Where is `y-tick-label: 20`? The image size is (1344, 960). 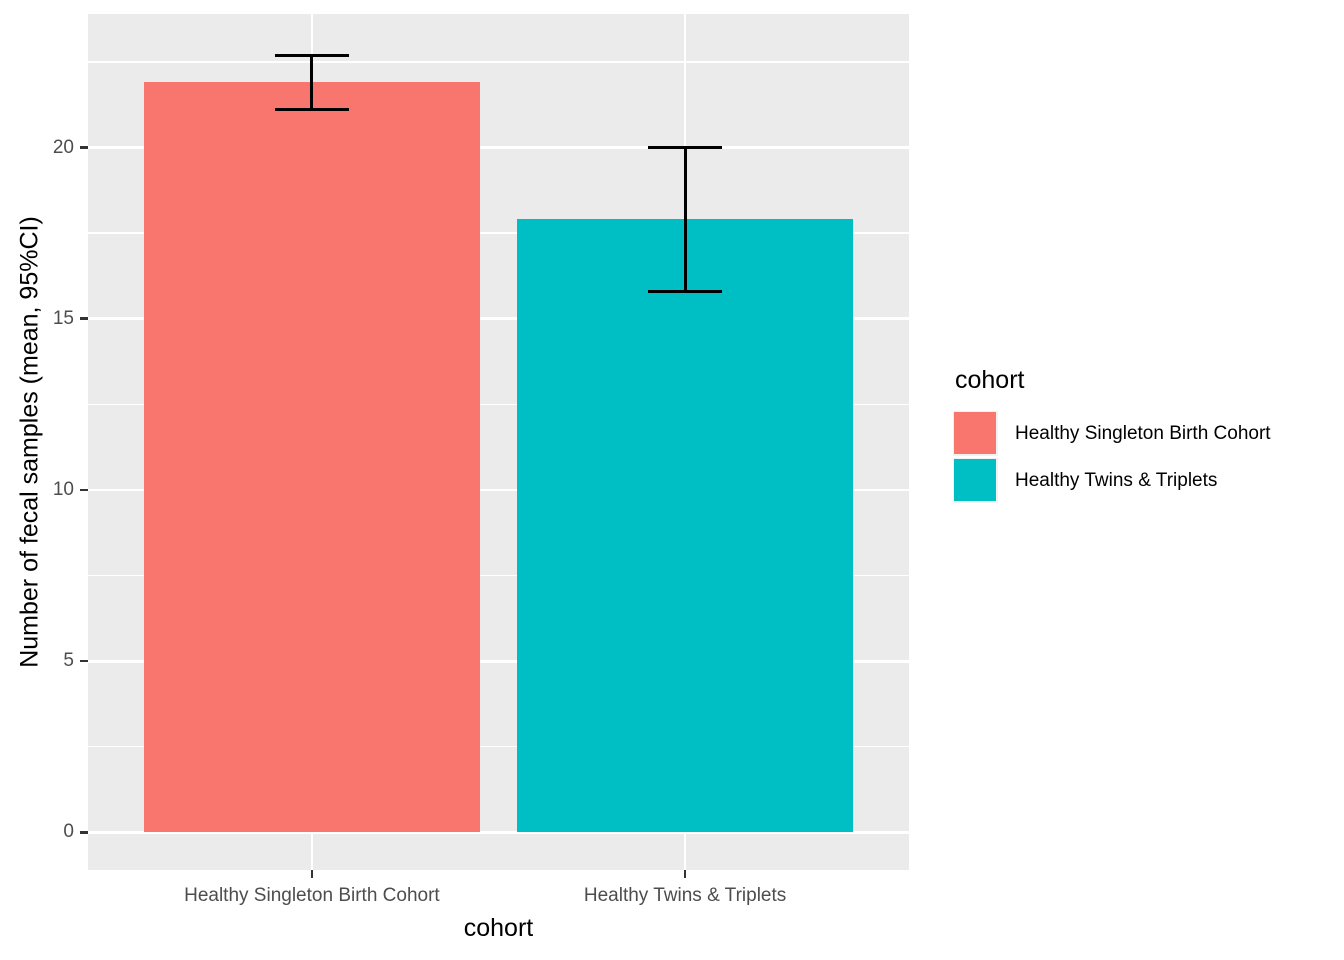 y-tick-label: 20 is located at coordinates (63, 147).